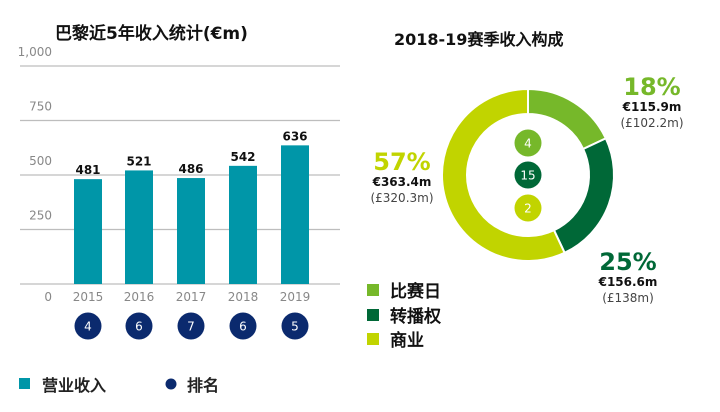 The height and width of the screenshot is (412, 720). What do you see at coordinates (40, 216) in the screenshot?
I see `y-tick-label: 250` at bounding box center [40, 216].